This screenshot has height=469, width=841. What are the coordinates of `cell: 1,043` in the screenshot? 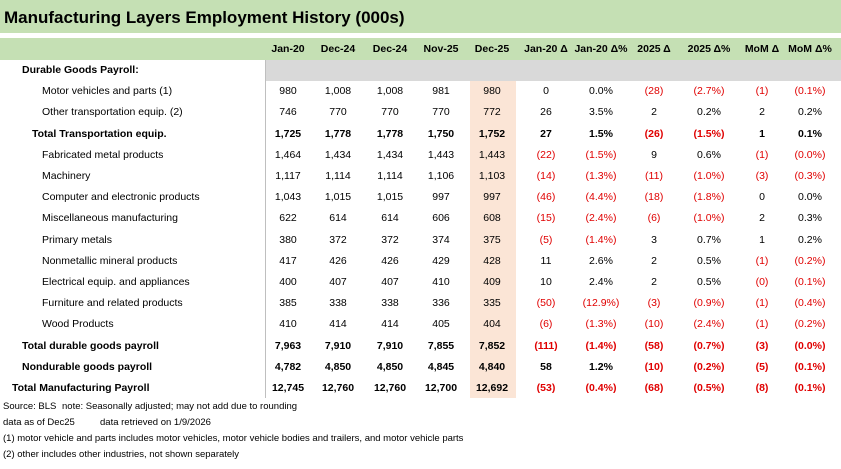 It's located at (288, 197).